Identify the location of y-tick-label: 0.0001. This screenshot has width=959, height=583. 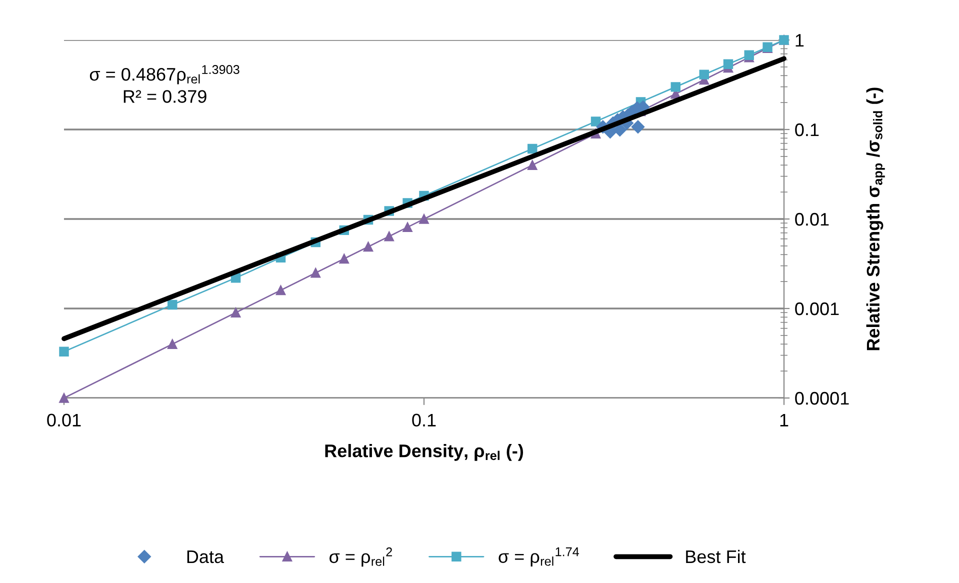
(822, 398).